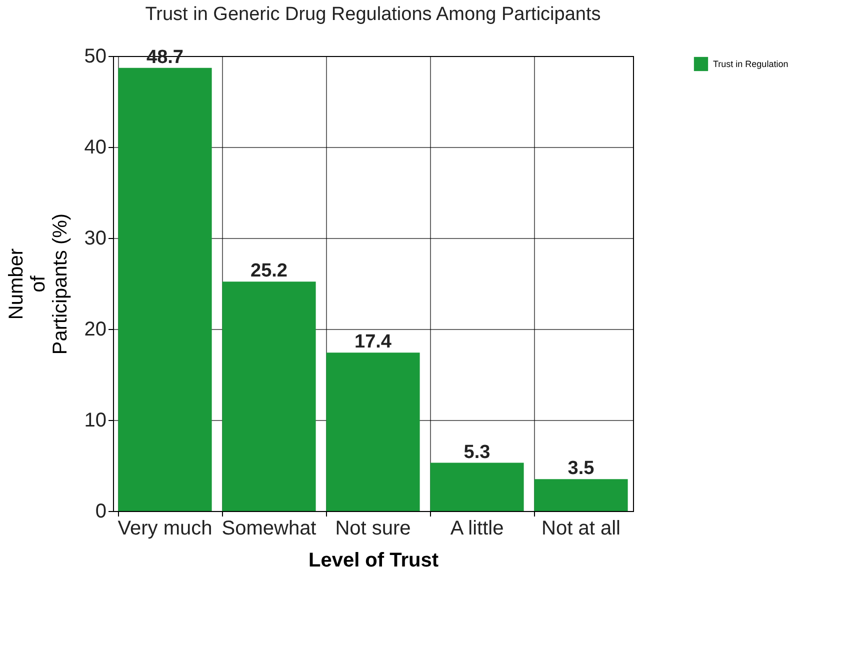 This screenshot has height=645, width=861. What do you see at coordinates (373, 14) in the screenshot?
I see `chart-title: Trust in Generic Drug Regulations Among Participants` at bounding box center [373, 14].